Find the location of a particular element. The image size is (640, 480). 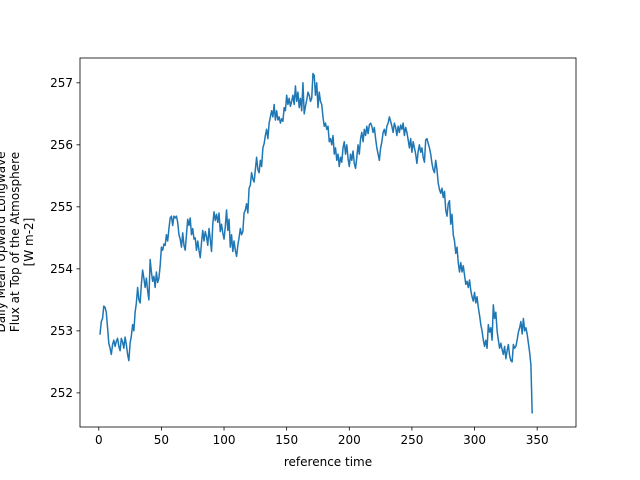

x-tick-label: 150 is located at coordinates (286, 440).